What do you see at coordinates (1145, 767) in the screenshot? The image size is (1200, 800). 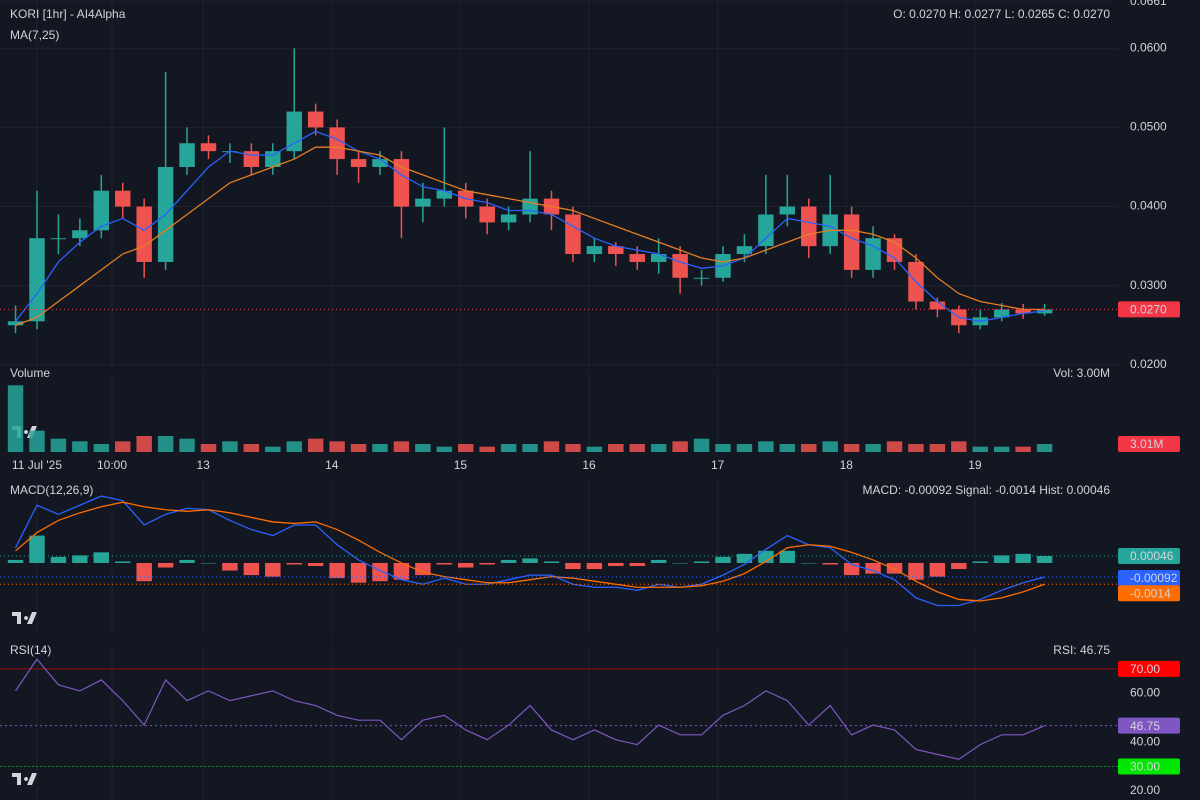 I see `value-tag-label: 30.00` at bounding box center [1145, 767].